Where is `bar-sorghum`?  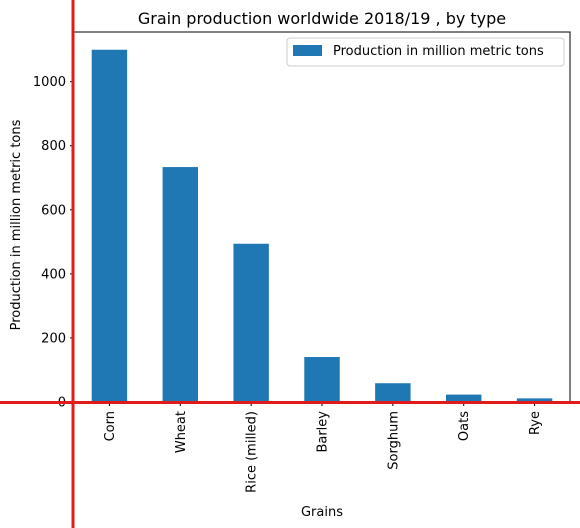 bar-sorghum is located at coordinates (393, 392).